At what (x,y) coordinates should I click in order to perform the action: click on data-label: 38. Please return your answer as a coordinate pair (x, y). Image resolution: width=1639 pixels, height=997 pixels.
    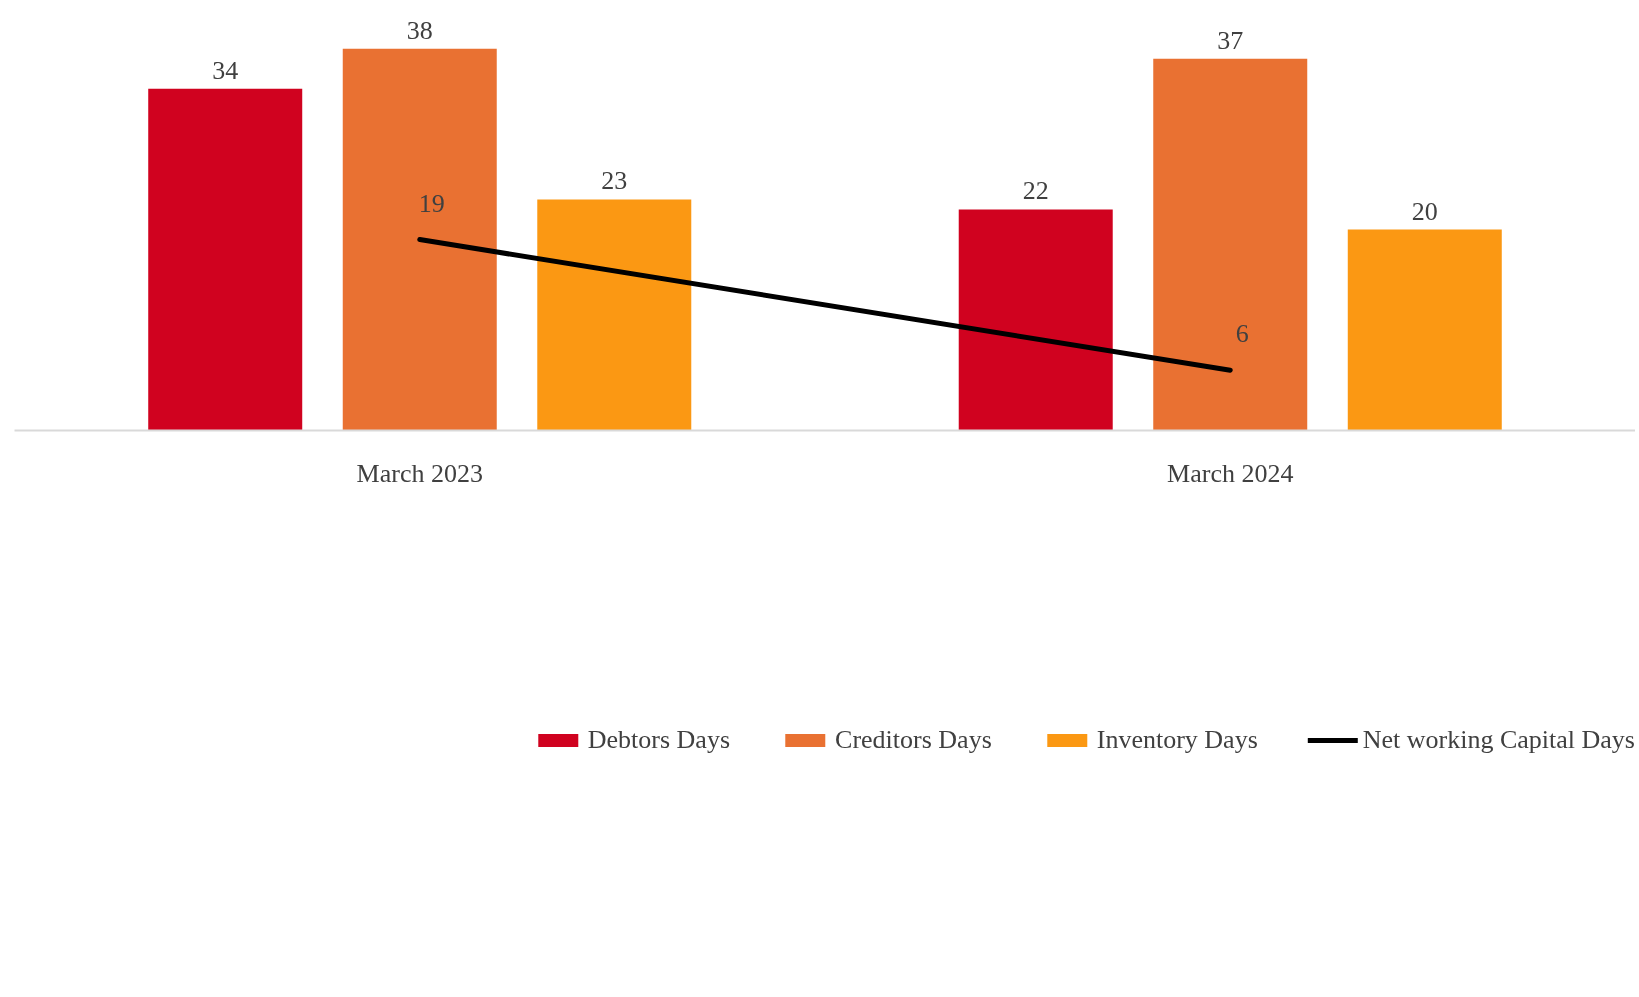
    Looking at the image, I should click on (419, 30).